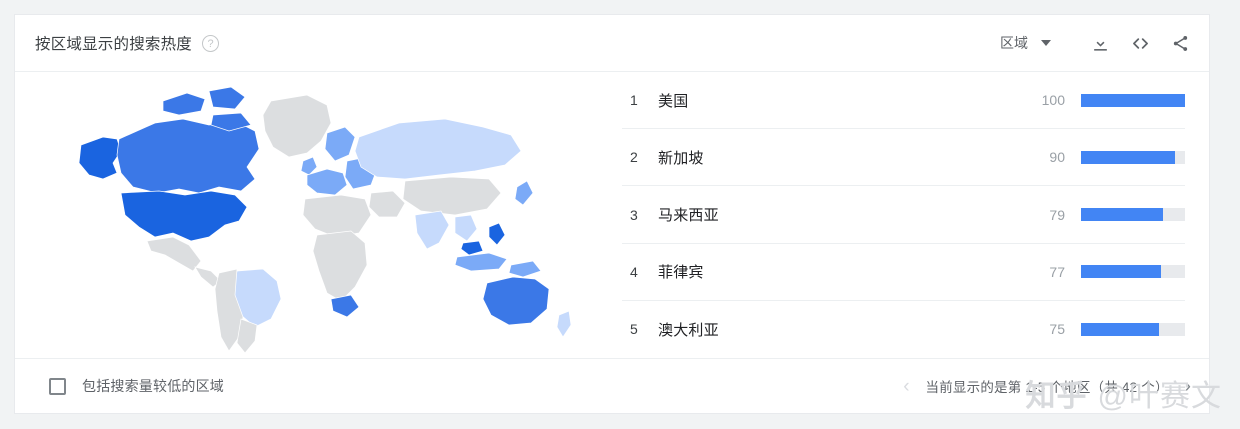  I want to click on map-region-new-zealand, so click(563, 324).